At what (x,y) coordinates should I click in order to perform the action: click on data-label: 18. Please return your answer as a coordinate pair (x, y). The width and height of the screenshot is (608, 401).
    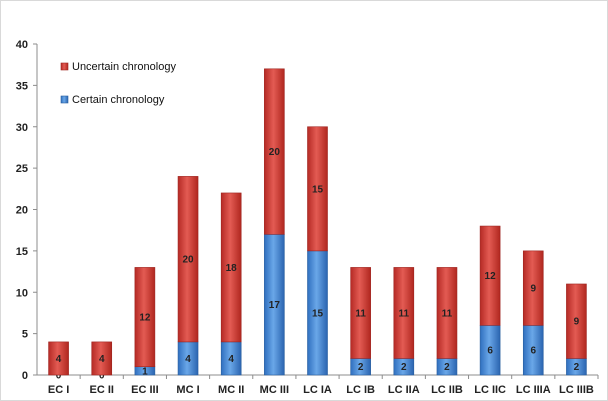
    Looking at the image, I should click on (232, 268).